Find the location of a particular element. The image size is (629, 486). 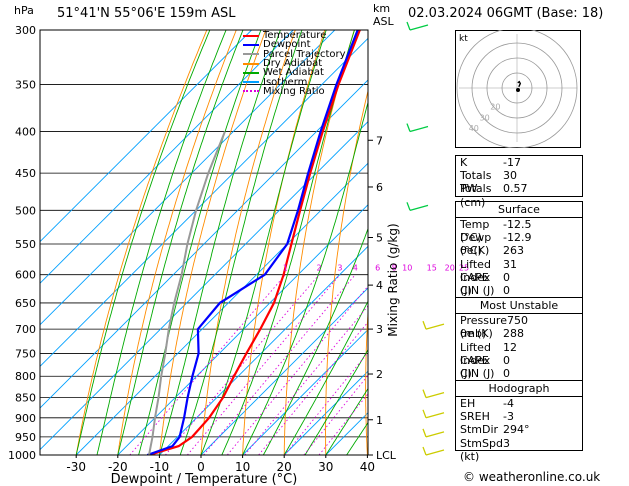

index-label: Dewp (°C) is located at coordinates (476, 244).